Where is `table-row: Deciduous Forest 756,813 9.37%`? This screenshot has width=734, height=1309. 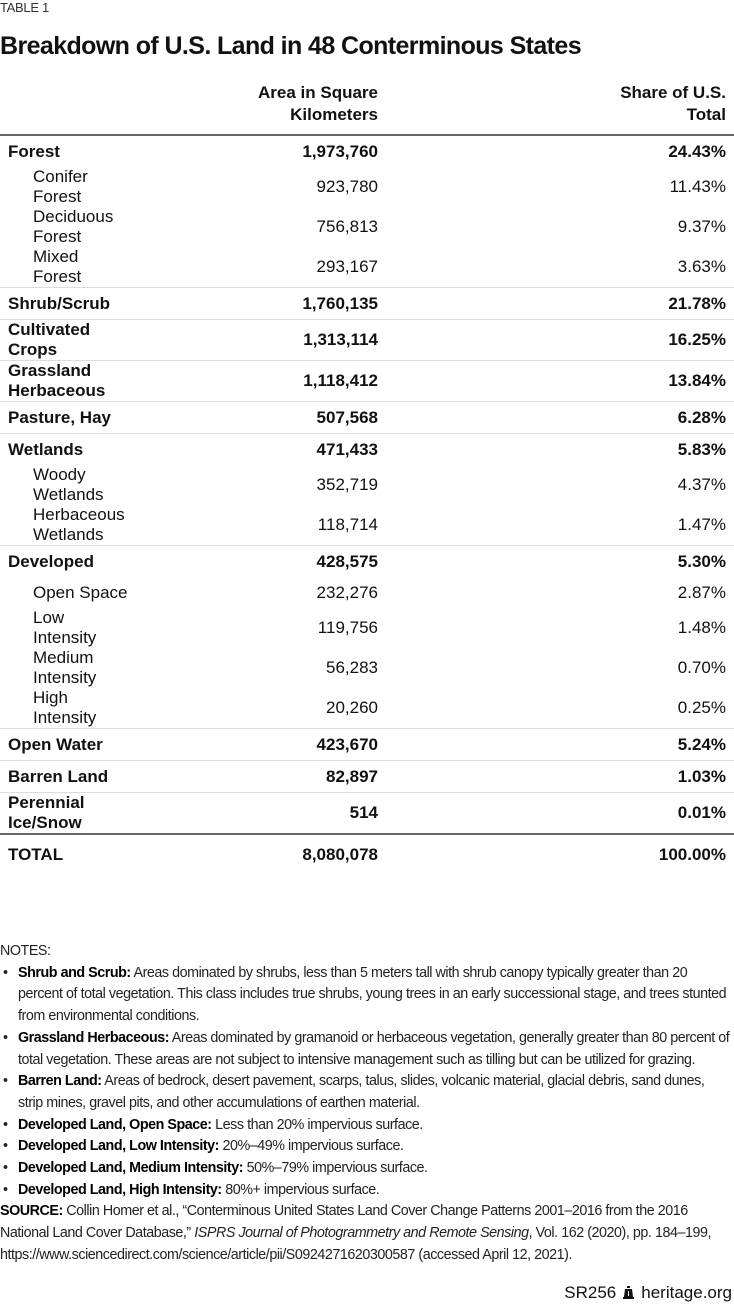 table-row: Deciduous Forest 756,813 9.37% is located at coordinates (367, 227).